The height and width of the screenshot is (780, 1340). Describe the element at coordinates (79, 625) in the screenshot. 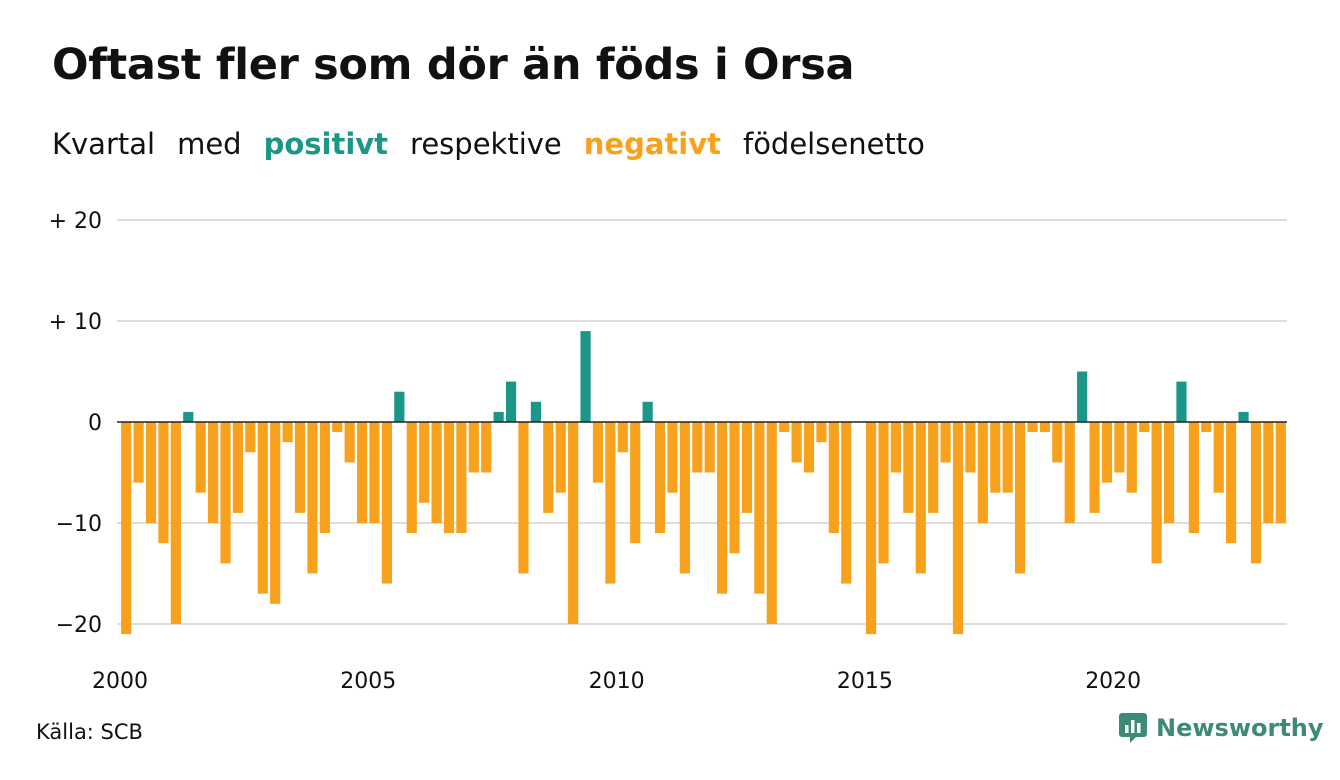

I see `y-tick-label: −20` at that location.